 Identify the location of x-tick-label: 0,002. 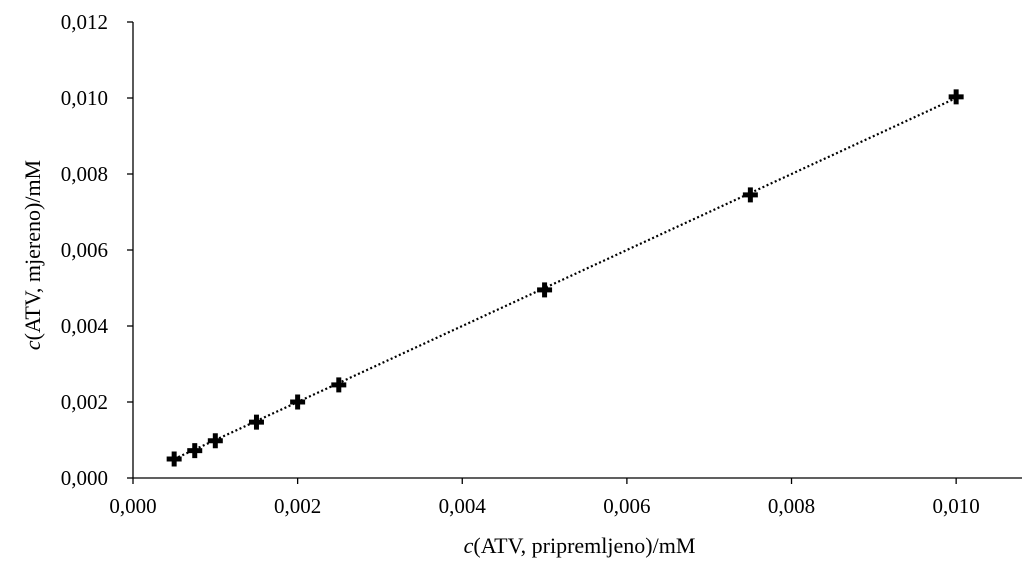
(297, 506).